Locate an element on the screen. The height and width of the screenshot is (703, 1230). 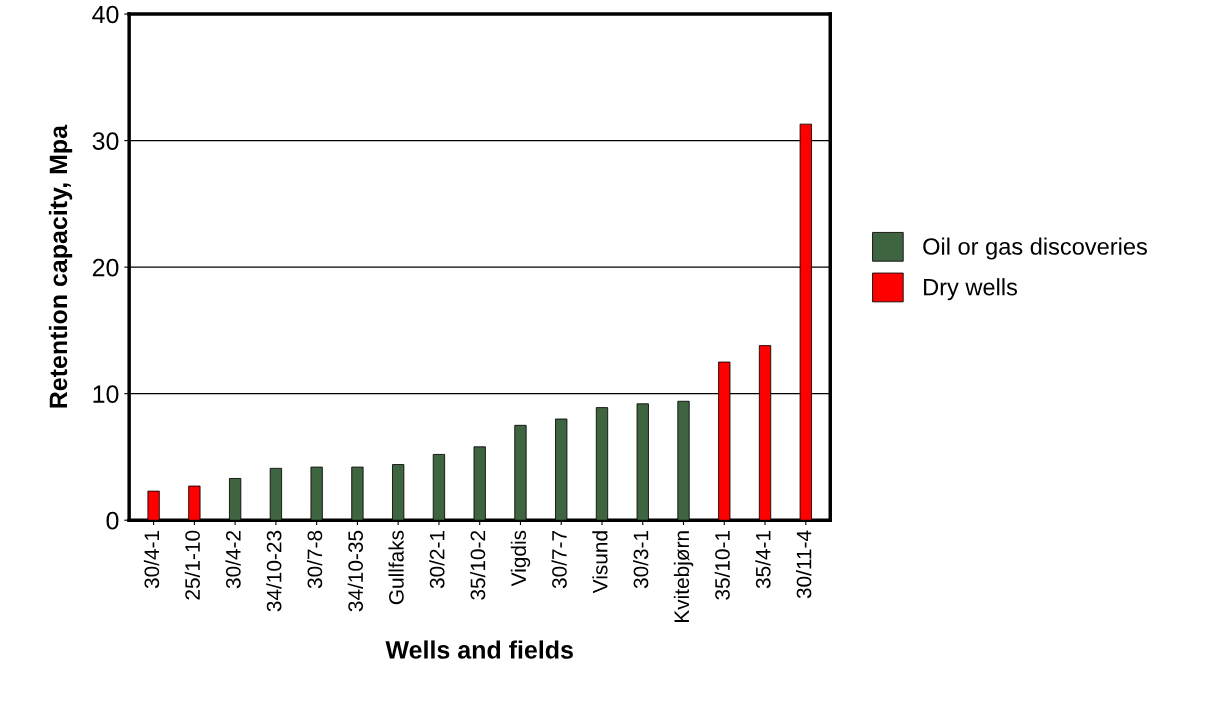
x-tick-label: 35/4-1 is located at coordinates (763, 559).